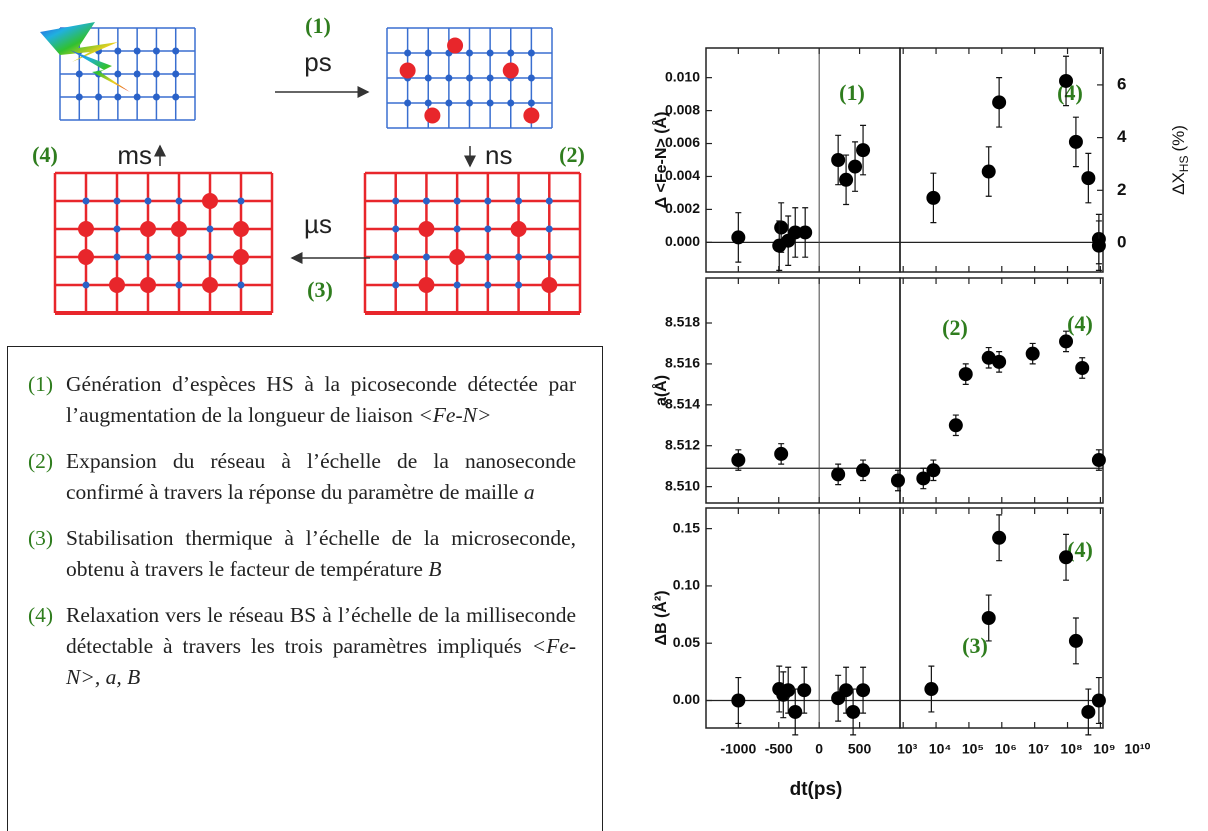 The height and width of the screenshot is (831, 1208). What do you see at coordinates (1121, 241) in the screenshot?
I see `y2-tick-label: 0` at bounding box center [1121, 241].